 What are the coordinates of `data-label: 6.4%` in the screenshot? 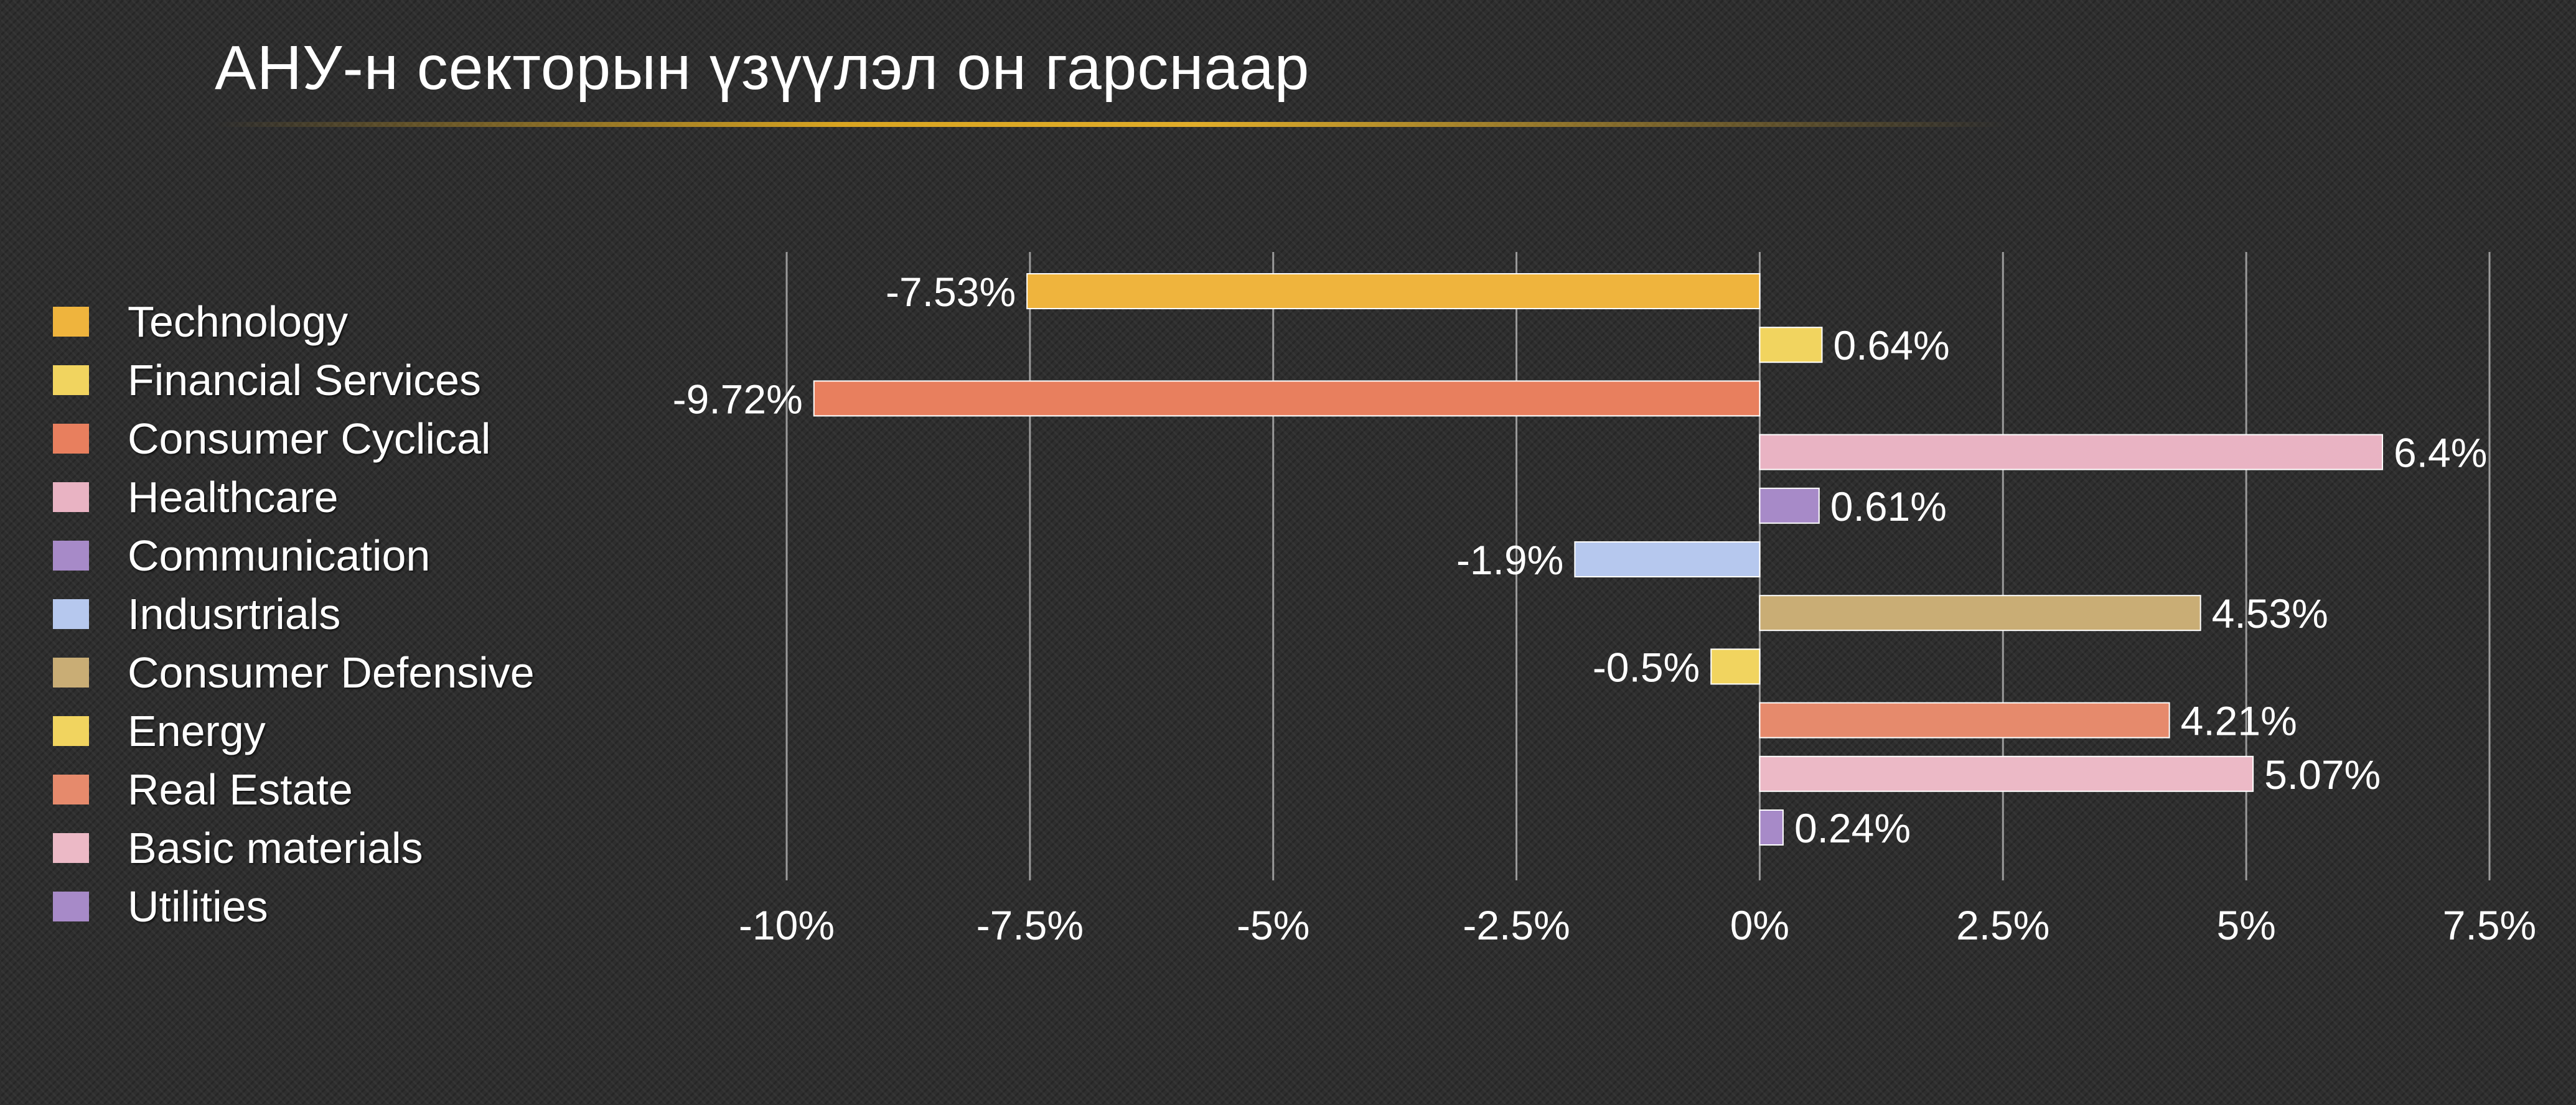 It's located at (2440, 453).